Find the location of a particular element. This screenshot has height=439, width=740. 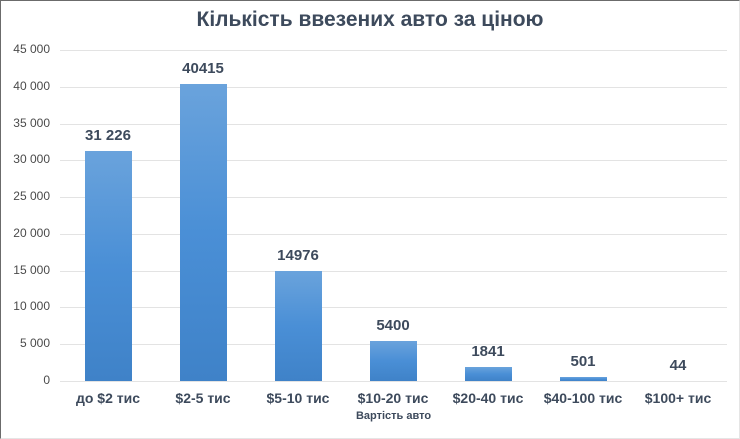

x-axis-title: Вартість авто is located at coordinates (393, 416).